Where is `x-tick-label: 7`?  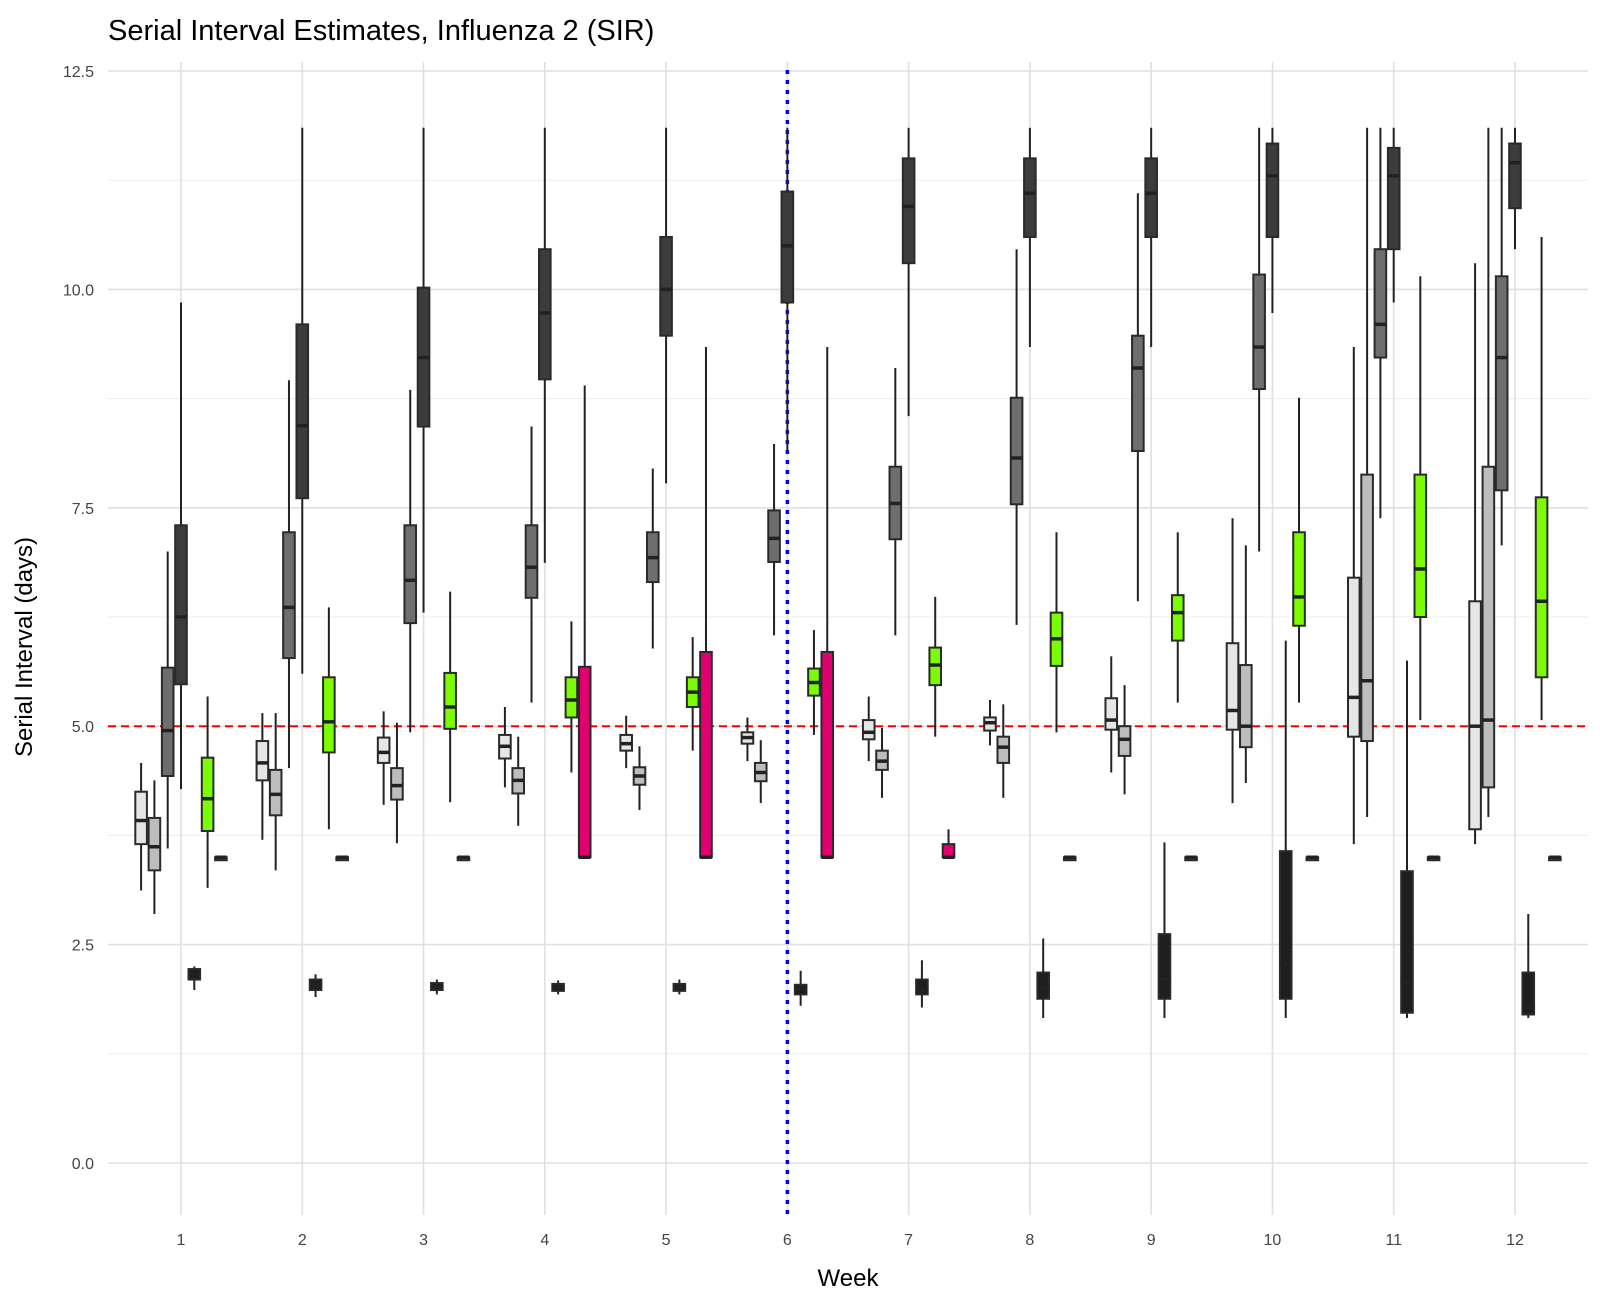
x-tick-label: 7 is located at coordinates (908, 1240).